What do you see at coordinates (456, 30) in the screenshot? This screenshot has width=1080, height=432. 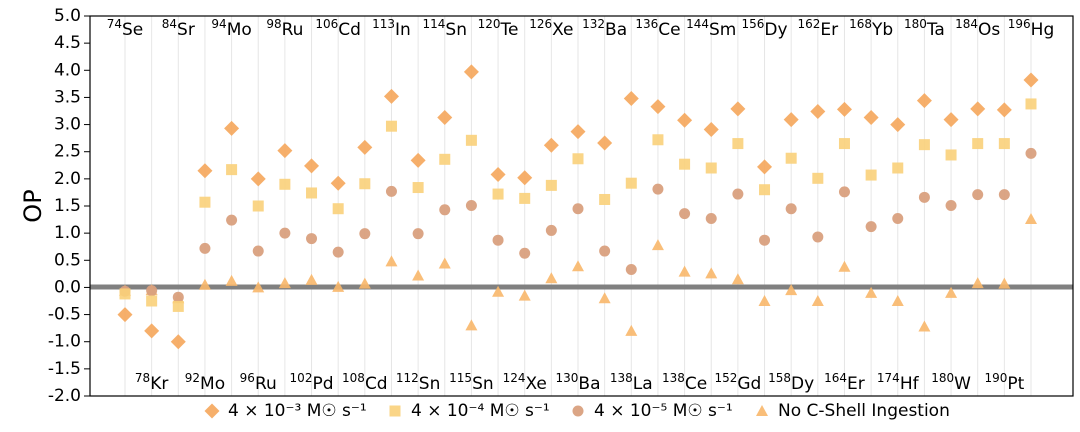 I see `isotope-element: Sn` at bounding box center [456, 30].